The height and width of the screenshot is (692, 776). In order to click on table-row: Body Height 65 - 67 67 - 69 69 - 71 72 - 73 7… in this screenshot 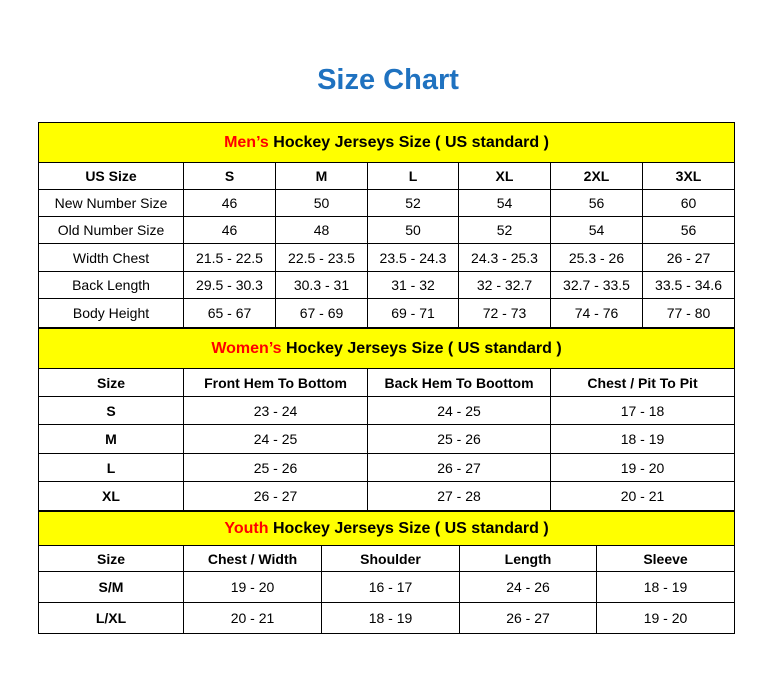, I will do `click(387, 313)`.